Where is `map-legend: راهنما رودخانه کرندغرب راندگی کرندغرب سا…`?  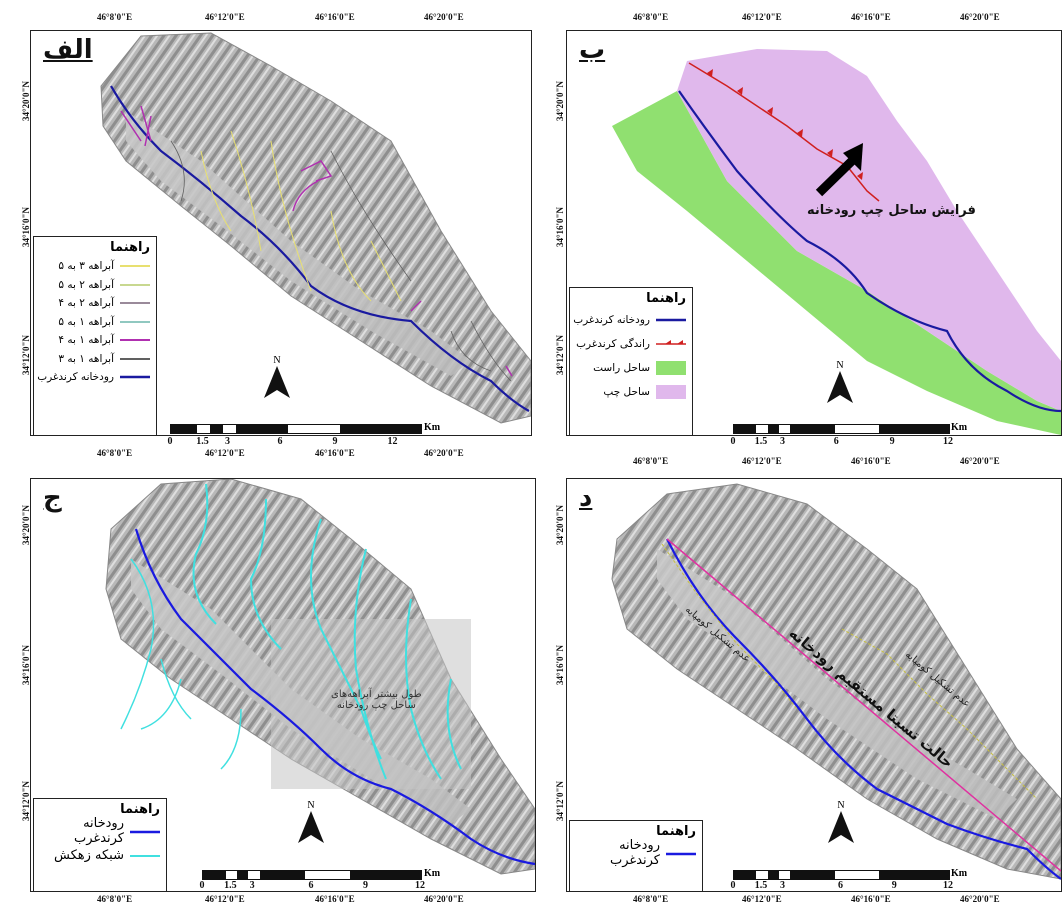
map-legend: راهنما رودخانه کرندغرب راندگی کرندغرب سا… is located at coordinates (631, 361).